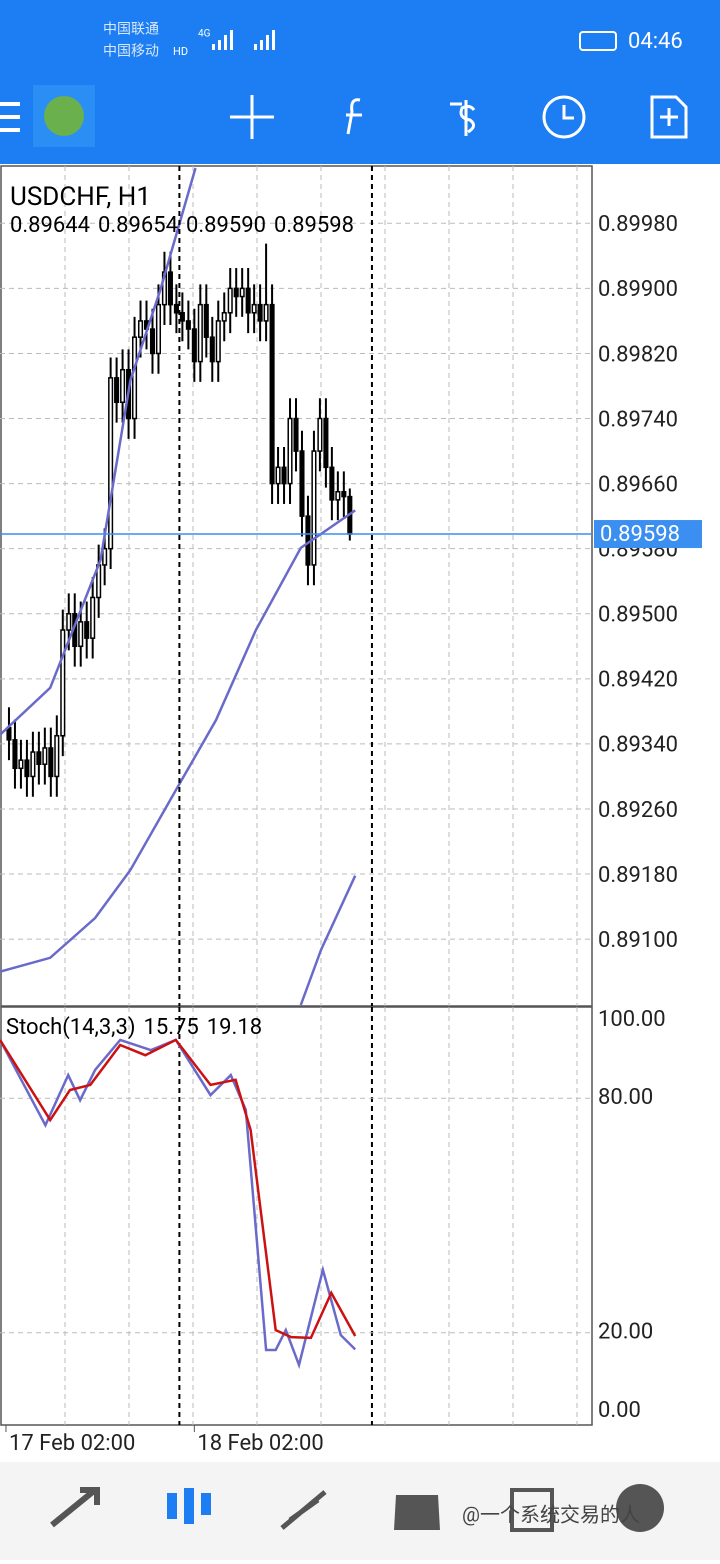 Image resolution: width=720 pixels, height=1564 pixels. Describe the element at coordinates (638, 419) in the screenshot. I see `y-tick-label: 0.89740` at that location.